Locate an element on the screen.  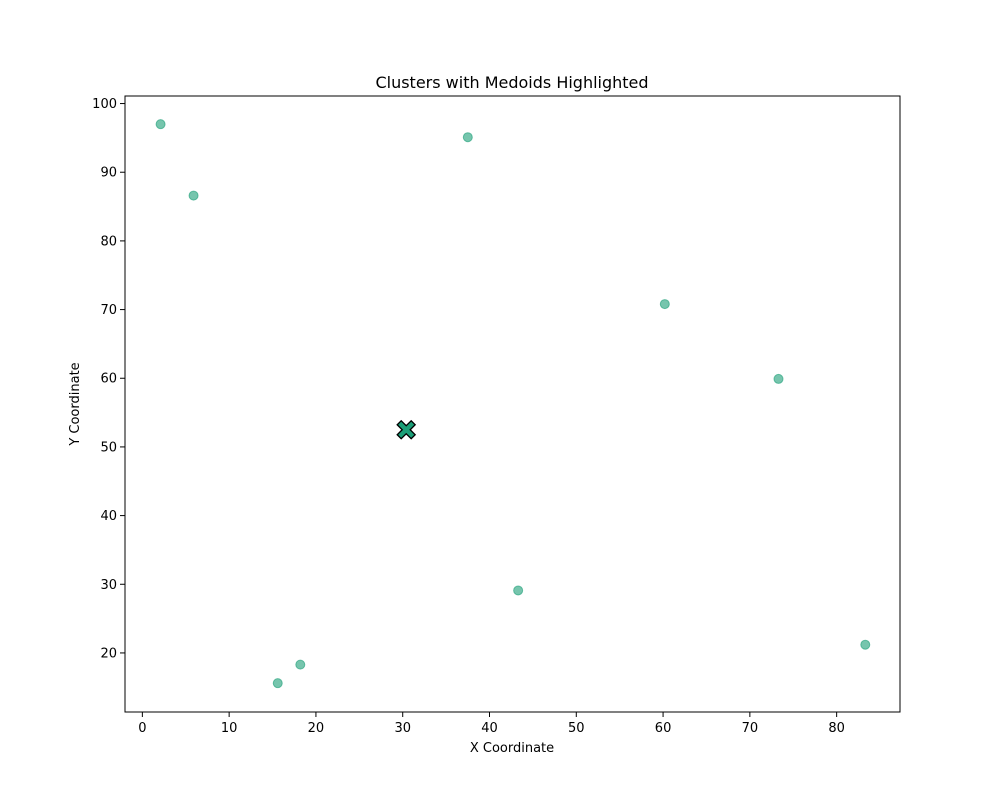
x-axis-label: X Coordinate is located at coordinates (512, 748).